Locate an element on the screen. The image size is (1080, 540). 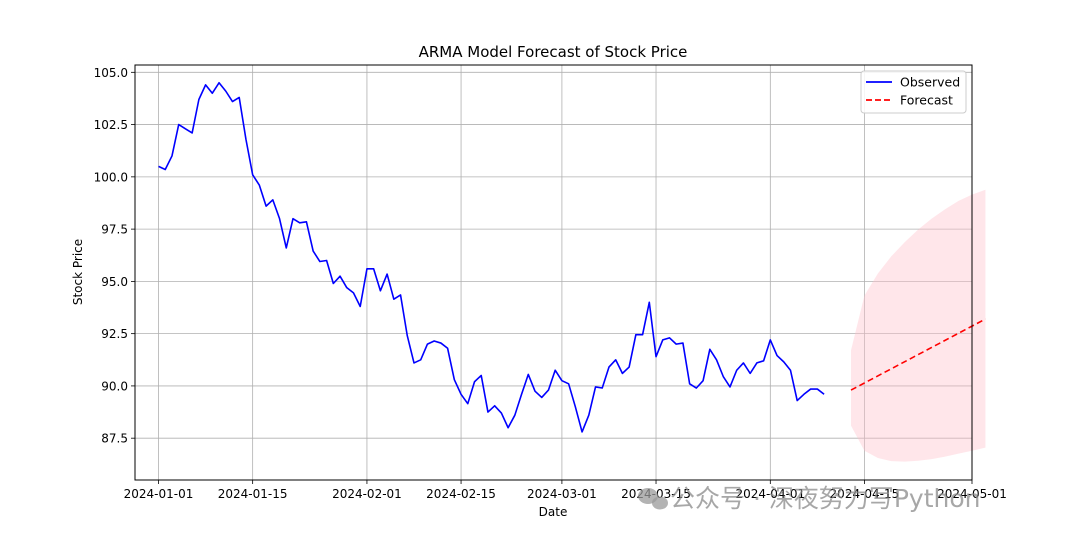
y-axis: 87.5 90.0 92.5 95.0 97.5 100.0 102.5 105.0 is located at coordinates (114, 256).